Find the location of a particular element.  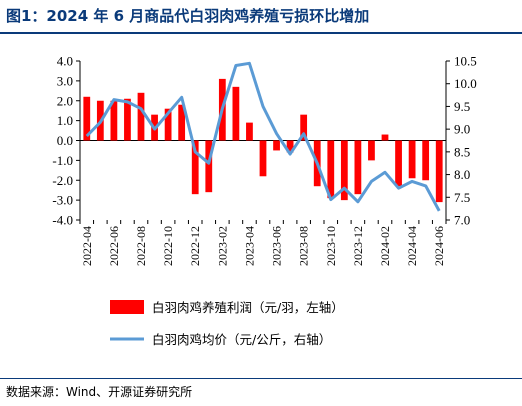

y-left-tick-label: -4.0 is located at coordinates (62, 220).